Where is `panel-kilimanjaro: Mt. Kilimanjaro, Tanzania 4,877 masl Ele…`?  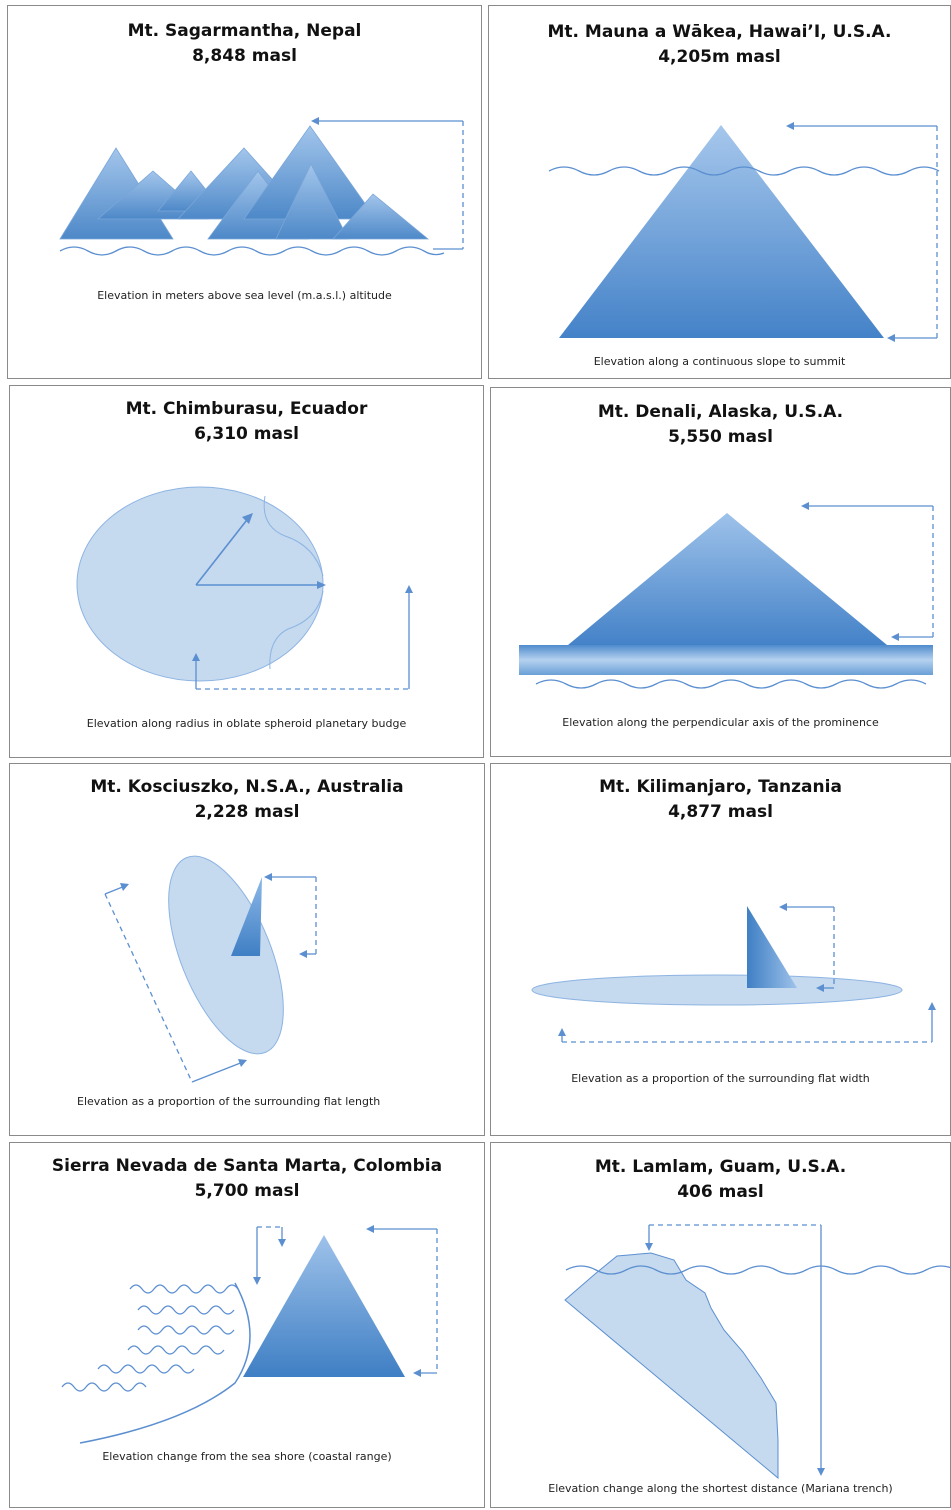
panel-kilimanjaro: Mt. Kilimanjaro, Tanzania 4,877 masl Ele… is located at coordinates (720, 949).